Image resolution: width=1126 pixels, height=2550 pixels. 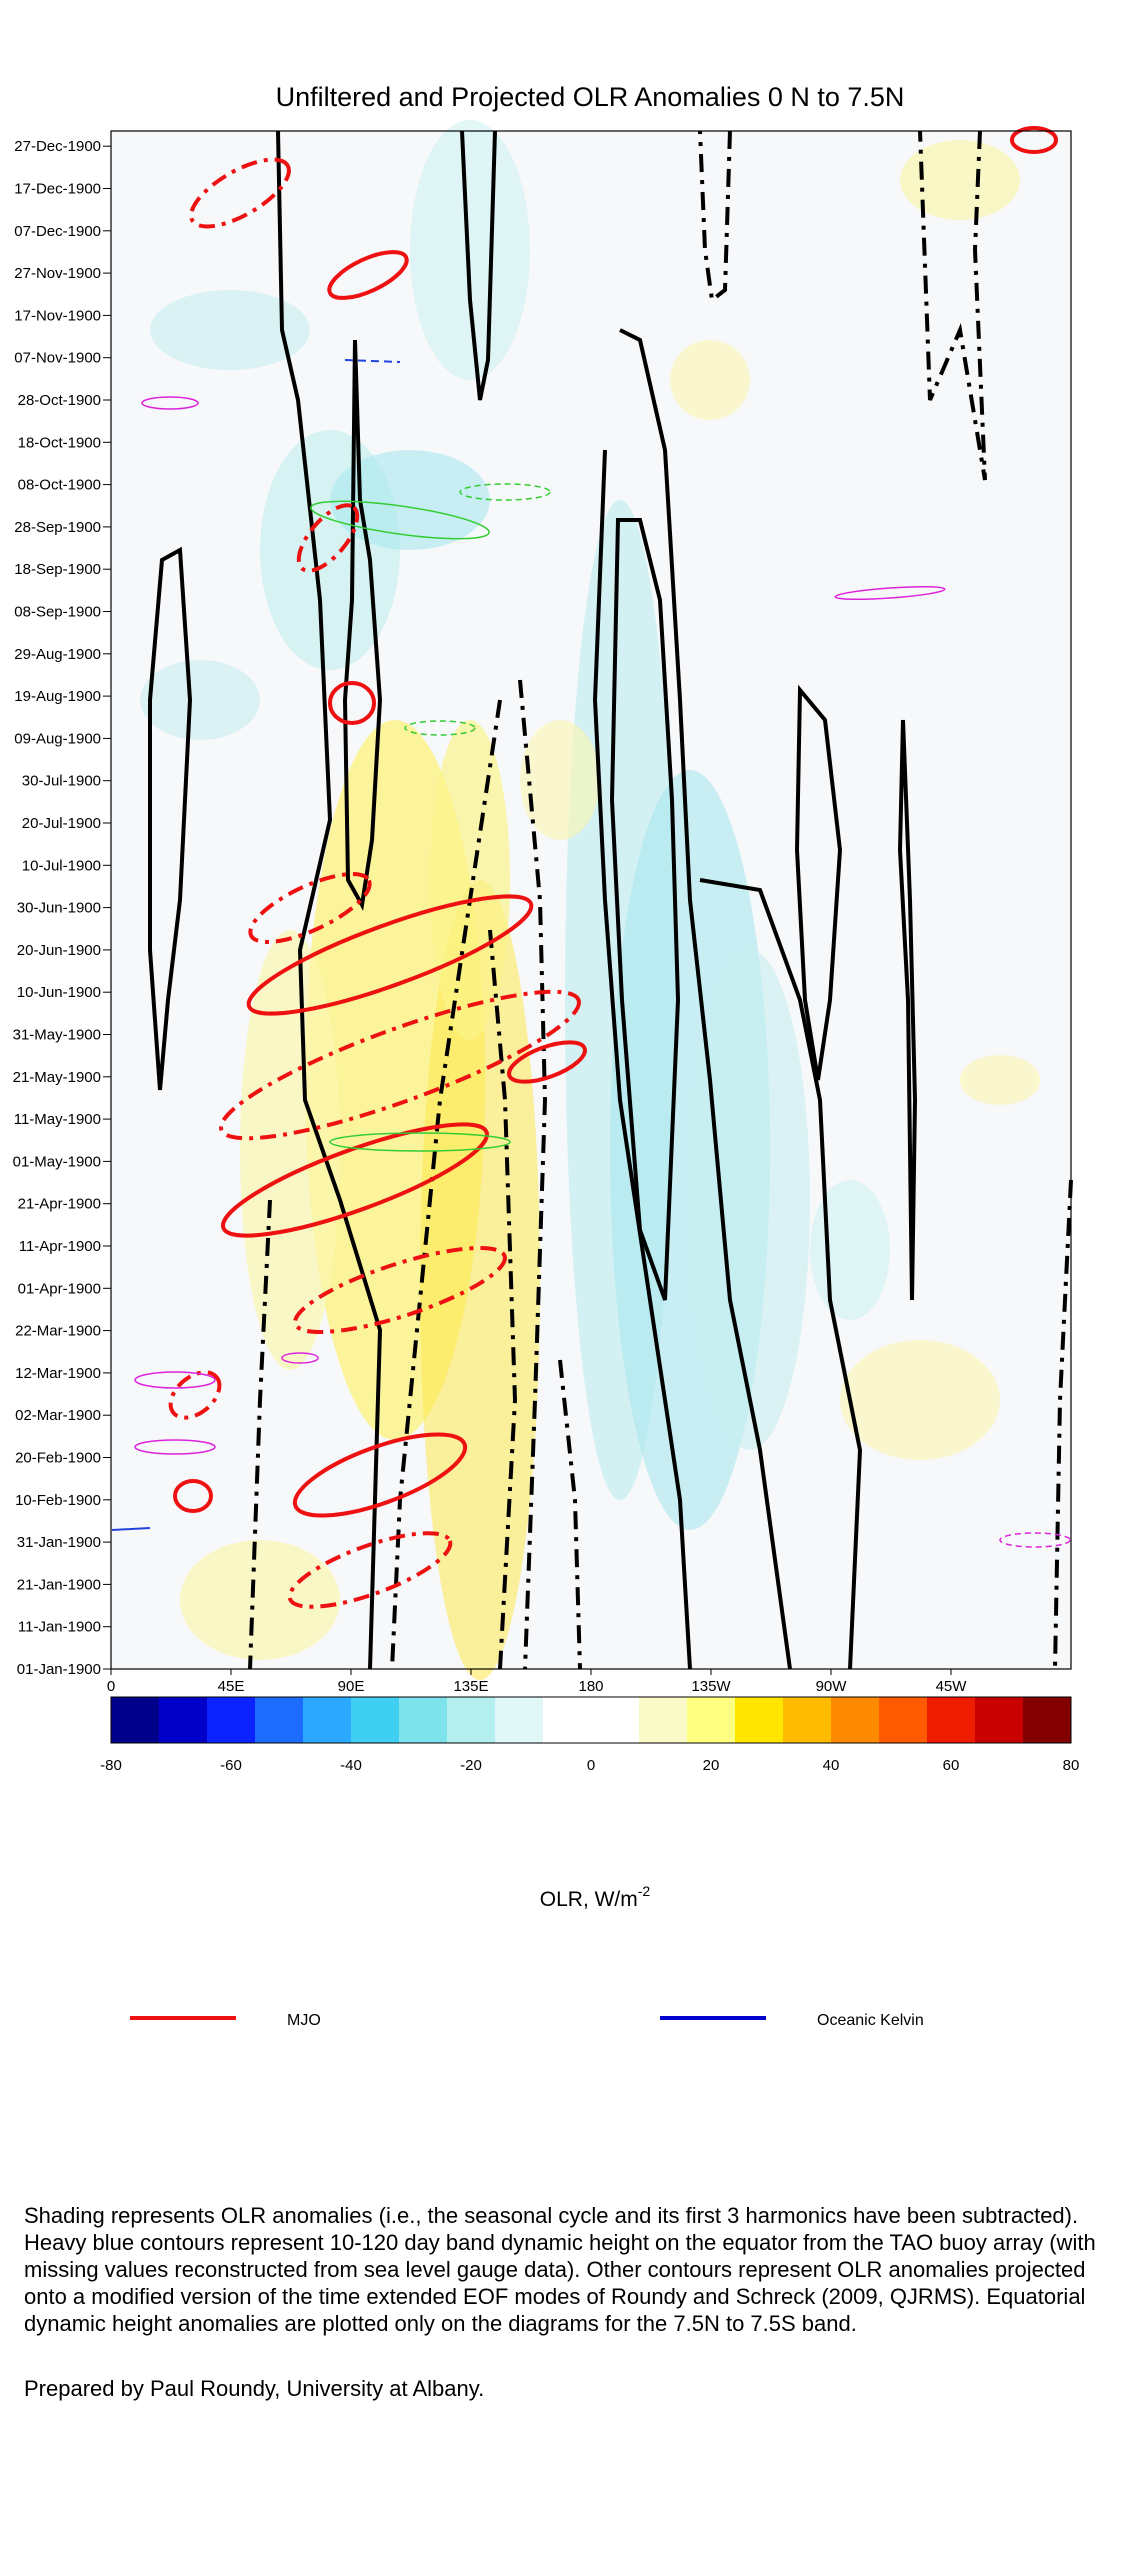 I want to click on colorbar-tick-label: 20, so click(x=711, y=1765).